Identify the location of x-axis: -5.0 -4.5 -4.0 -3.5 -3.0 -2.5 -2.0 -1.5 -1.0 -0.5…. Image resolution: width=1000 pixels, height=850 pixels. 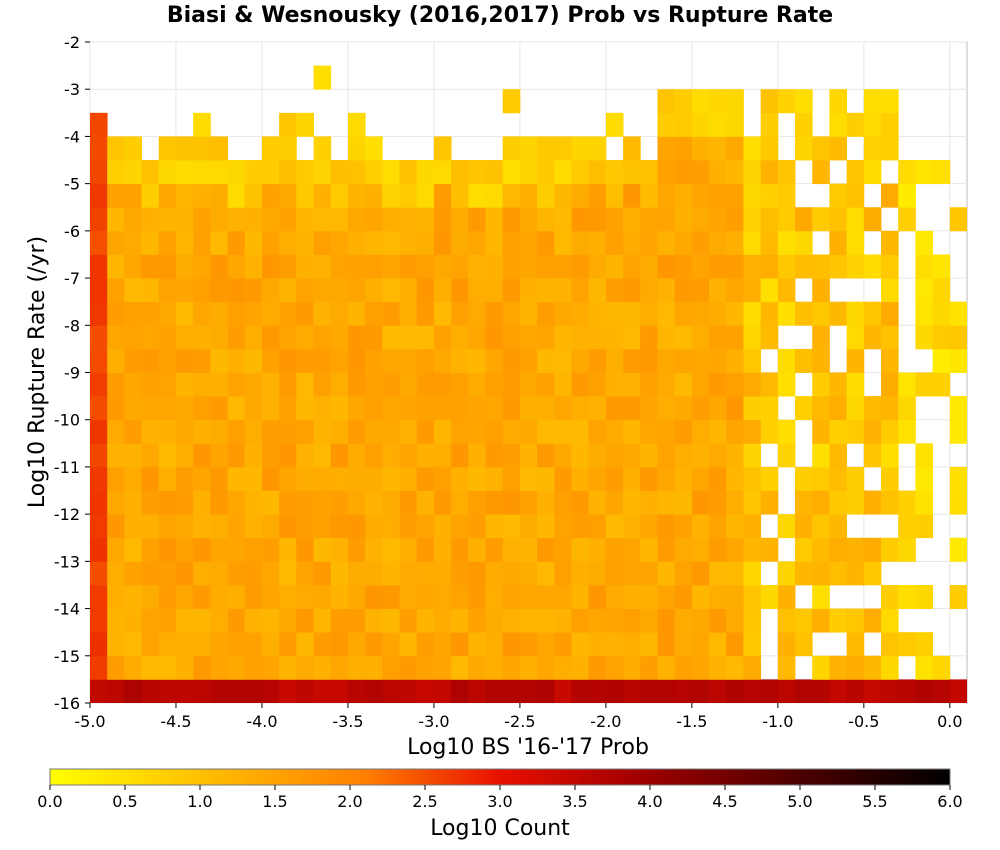
(518, 717).